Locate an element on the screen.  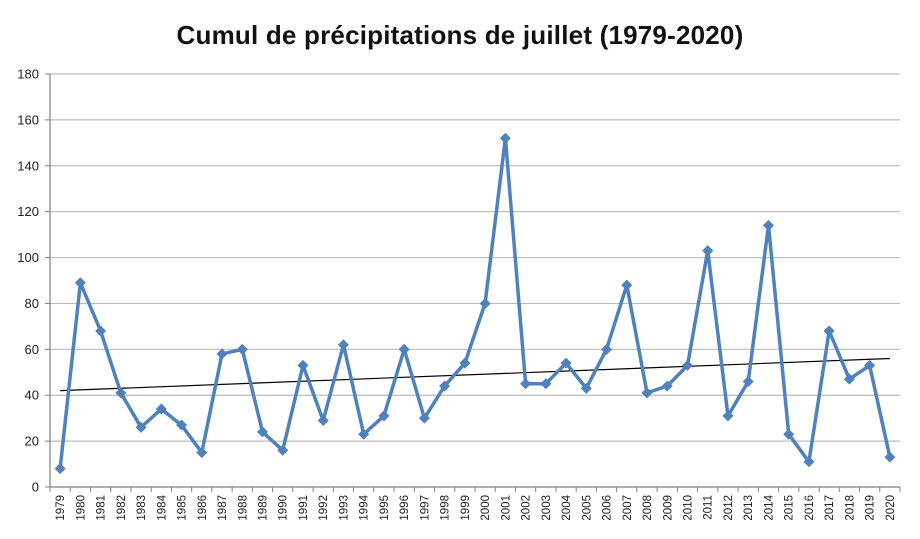
x-tick-label: 1988 is located at coordinates (243, 508).